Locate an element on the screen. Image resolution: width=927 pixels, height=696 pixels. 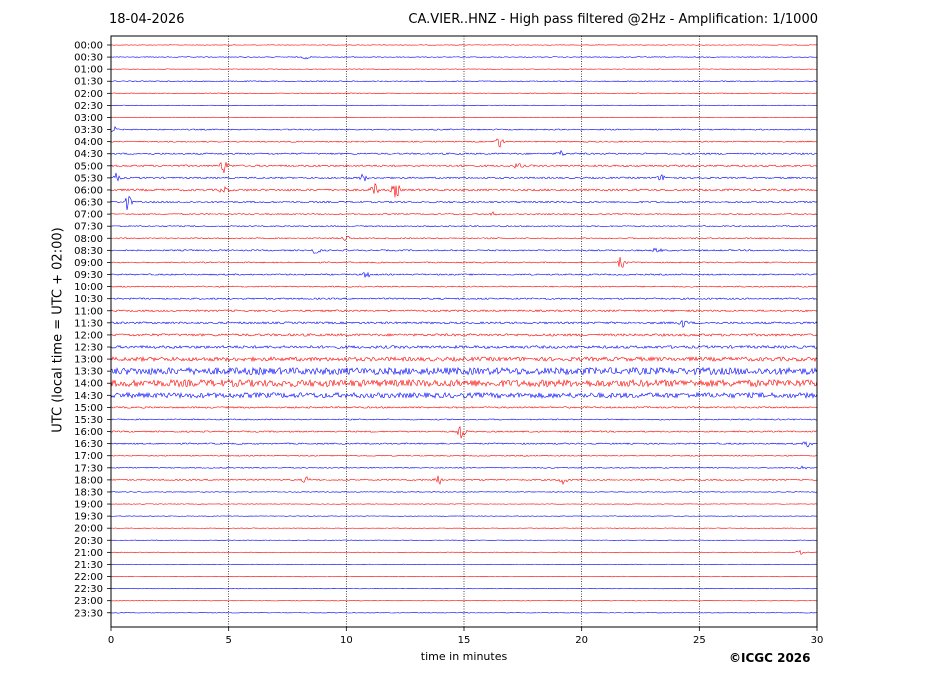
y-tick-label: 01:30 is located at coordinates (88, 82).